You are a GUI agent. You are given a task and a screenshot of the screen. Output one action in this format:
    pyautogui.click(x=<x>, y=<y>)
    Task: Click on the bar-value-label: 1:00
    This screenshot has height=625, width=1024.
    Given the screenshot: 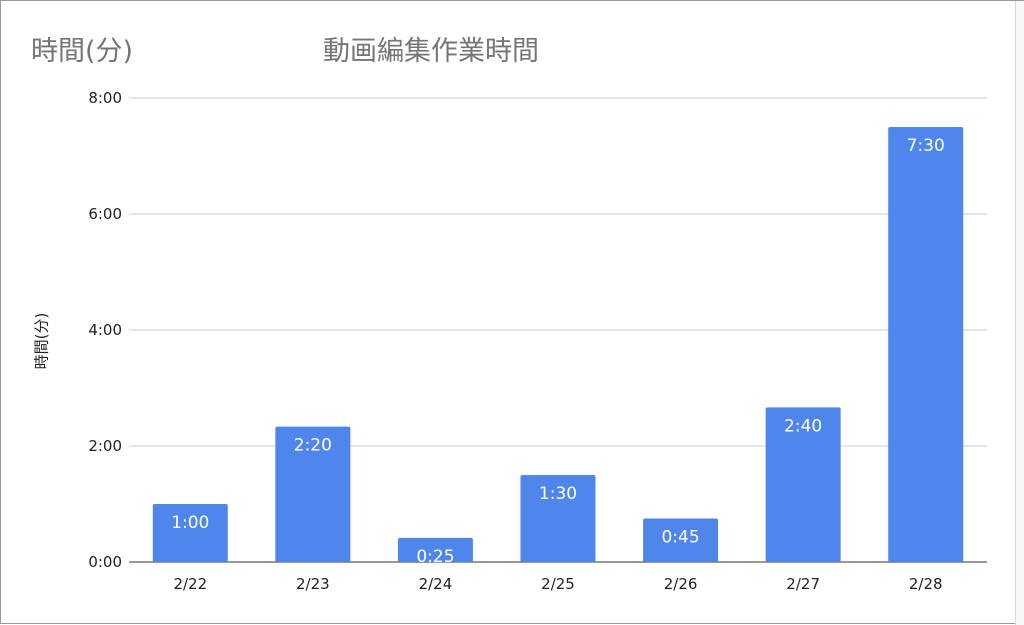 What is the action you would take?
    pyautogui.click(x=190, y=523)
    